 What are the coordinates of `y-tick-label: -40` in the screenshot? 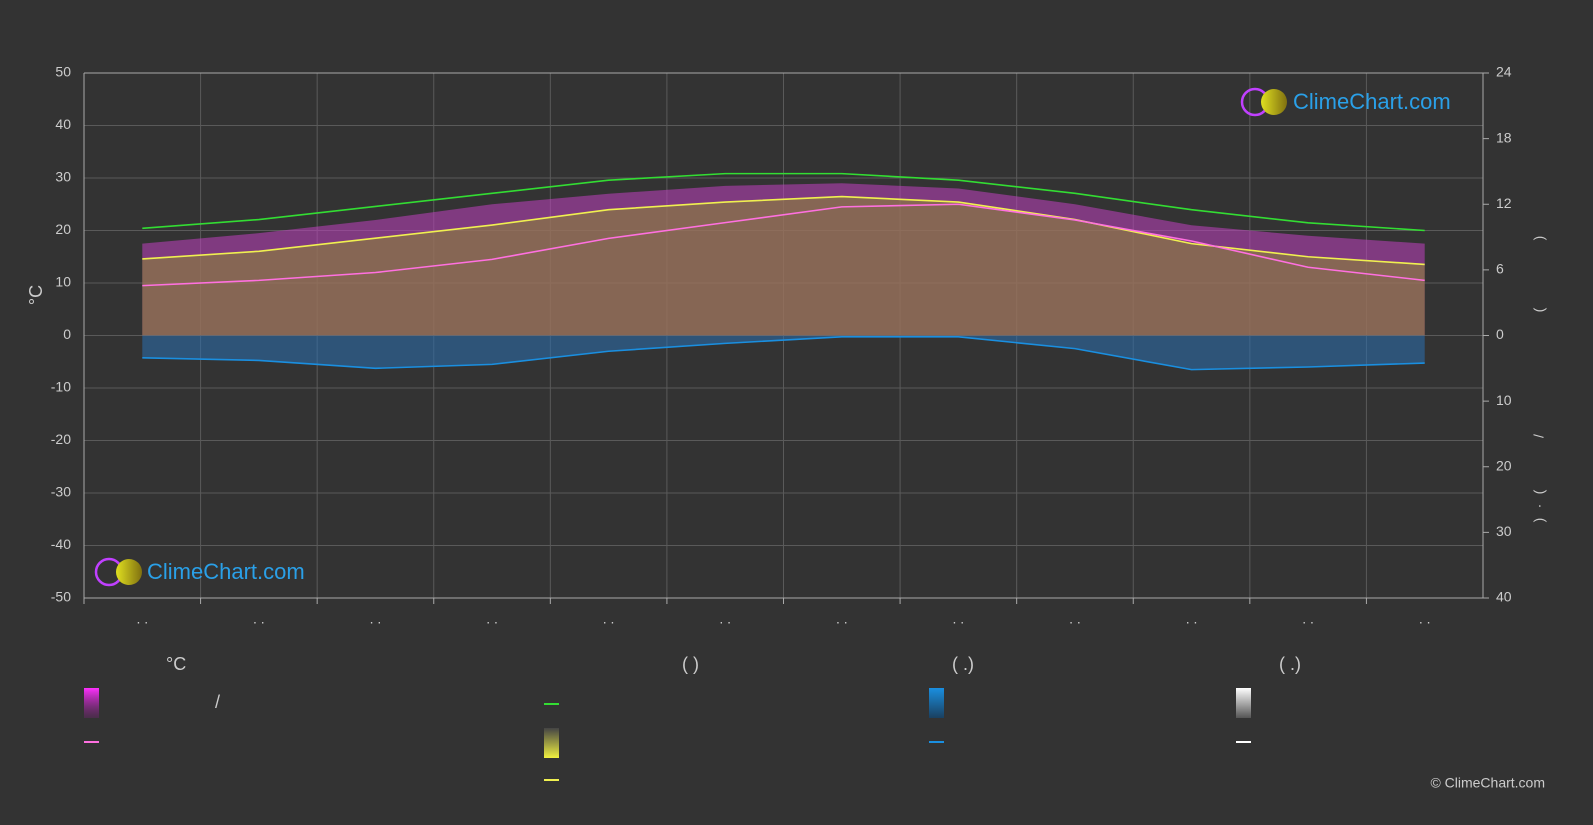 It's located at (61, 544).